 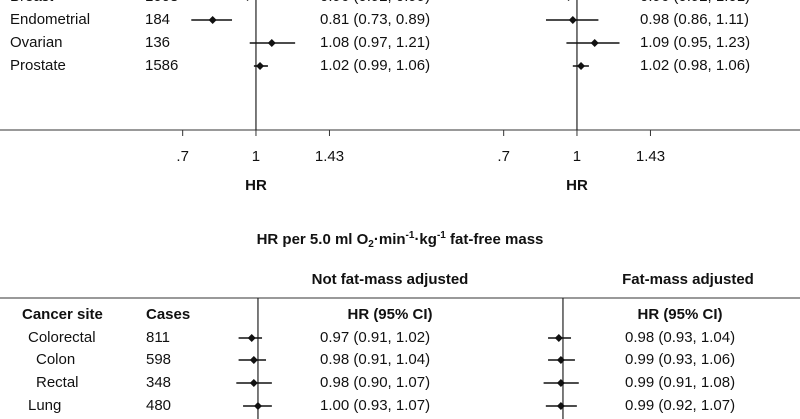 I want to click on site-label: Ovarian, so click(x=36, y=42).